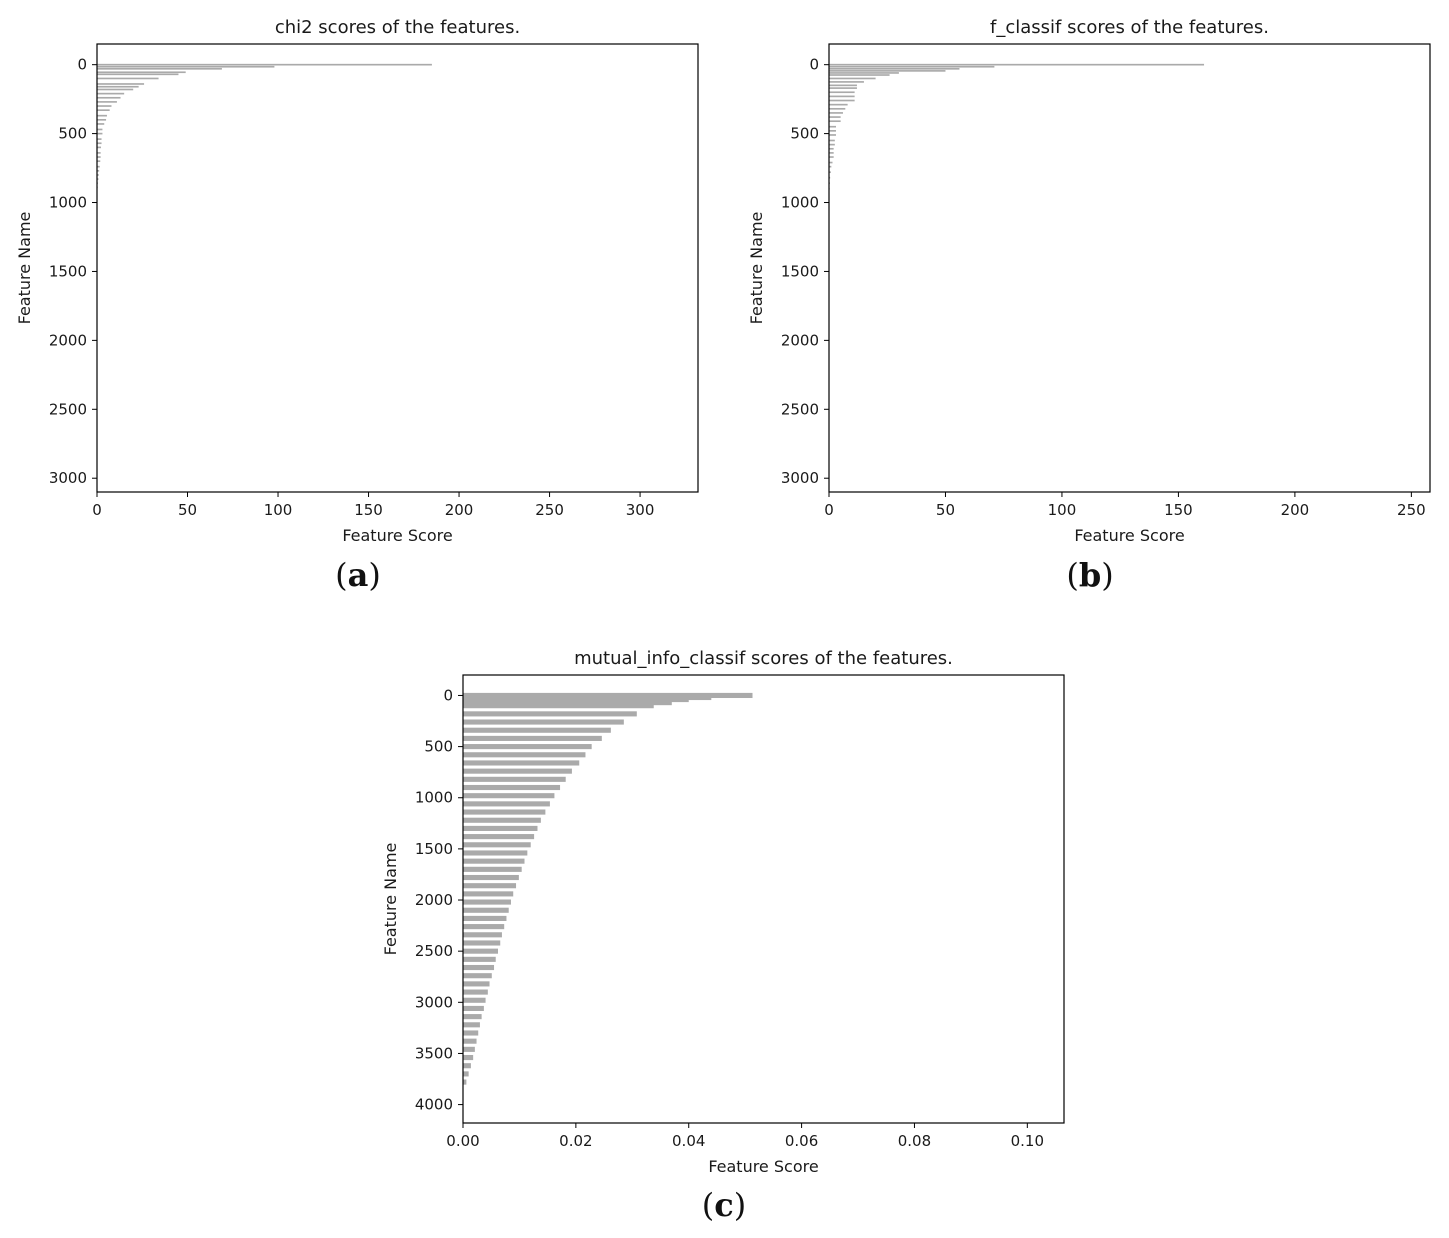 The height and width of the screenshot is (1238, 1449). I want to click on y-tick-label: 1000, so click(68, 203).